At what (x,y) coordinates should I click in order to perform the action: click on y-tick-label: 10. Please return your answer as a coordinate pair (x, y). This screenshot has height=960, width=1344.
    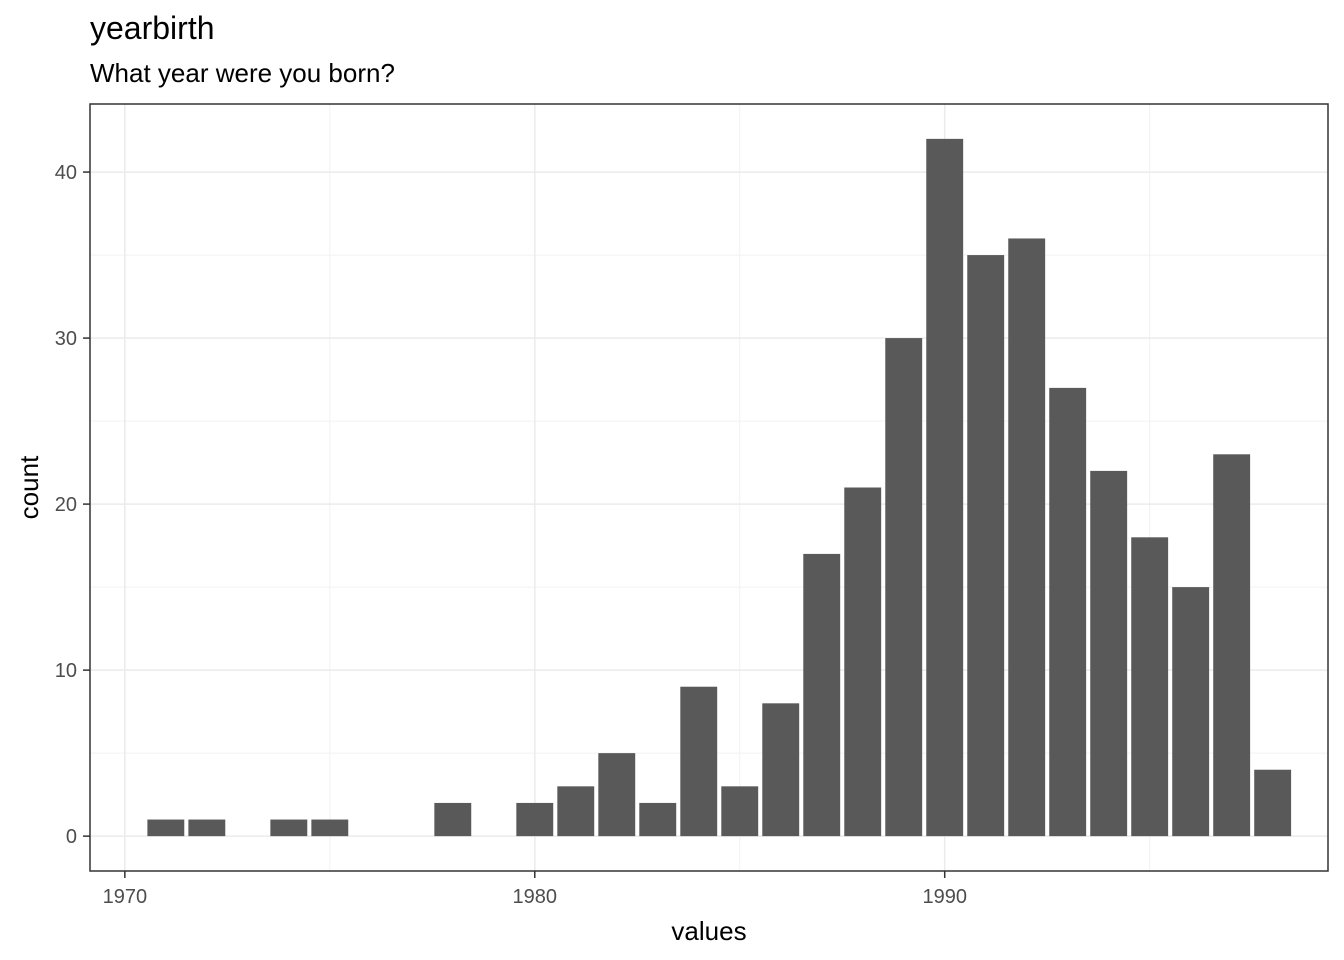
    Looking at the image, I should click on (66, 671).